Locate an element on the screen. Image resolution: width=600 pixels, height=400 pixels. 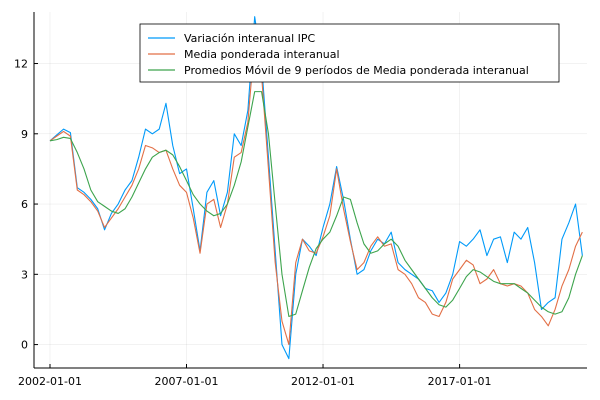
y-tick-label: 6 is located at coordinates (24, 204).